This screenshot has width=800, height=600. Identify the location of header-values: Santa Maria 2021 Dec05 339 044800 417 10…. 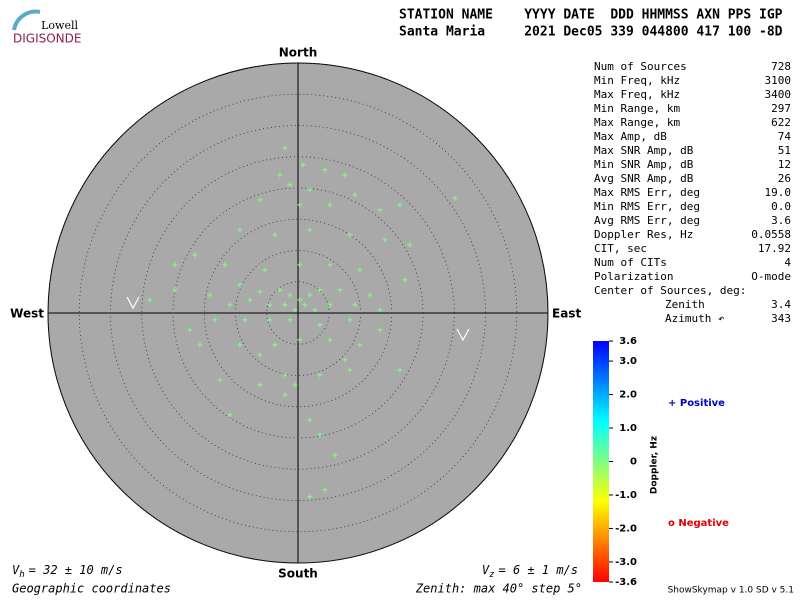
(591, 32).